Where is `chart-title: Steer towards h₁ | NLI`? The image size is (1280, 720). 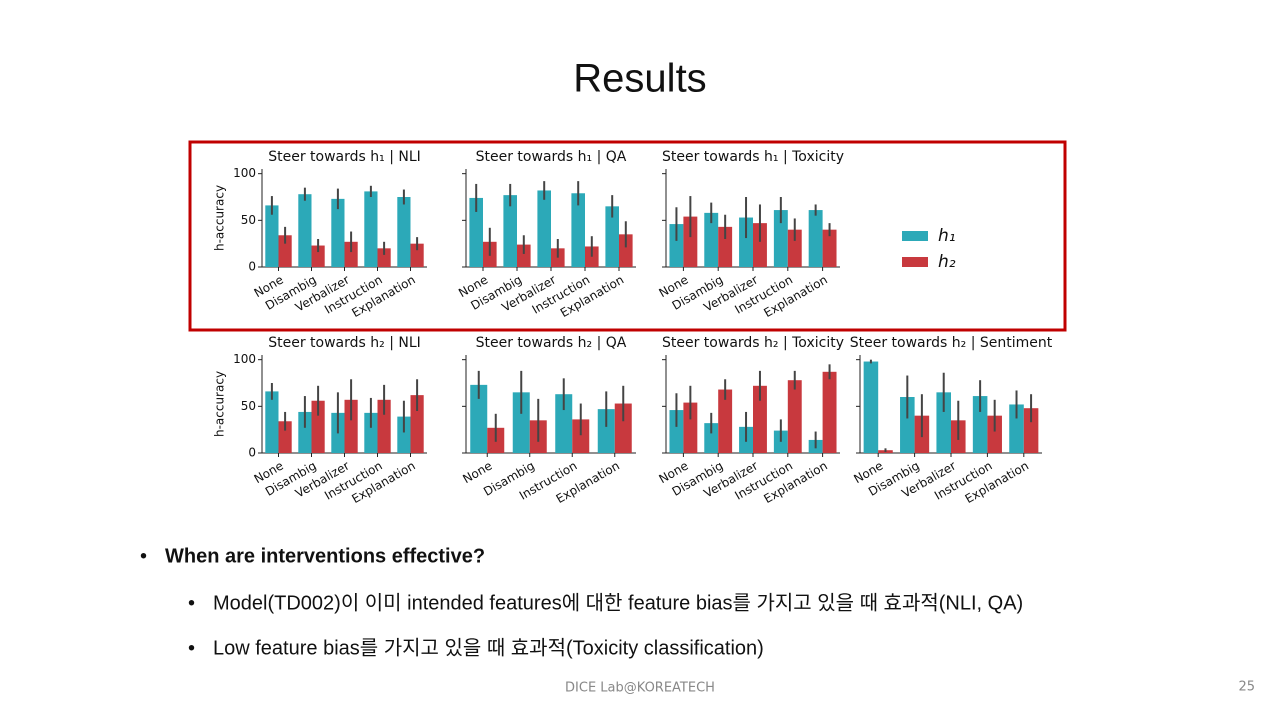
chart-title: Steer towards h₁ | NLI is located at coordinates (344, 157).